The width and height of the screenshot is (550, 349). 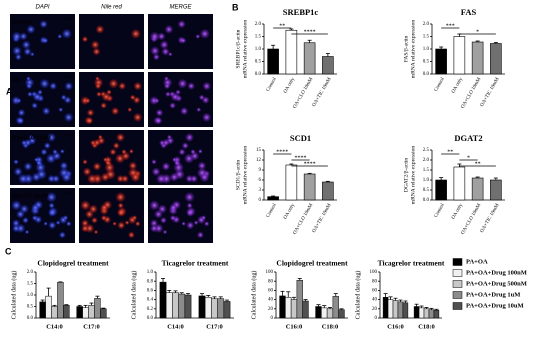 I want to click on x-tick-label: Control, so click(x=440, y=85).